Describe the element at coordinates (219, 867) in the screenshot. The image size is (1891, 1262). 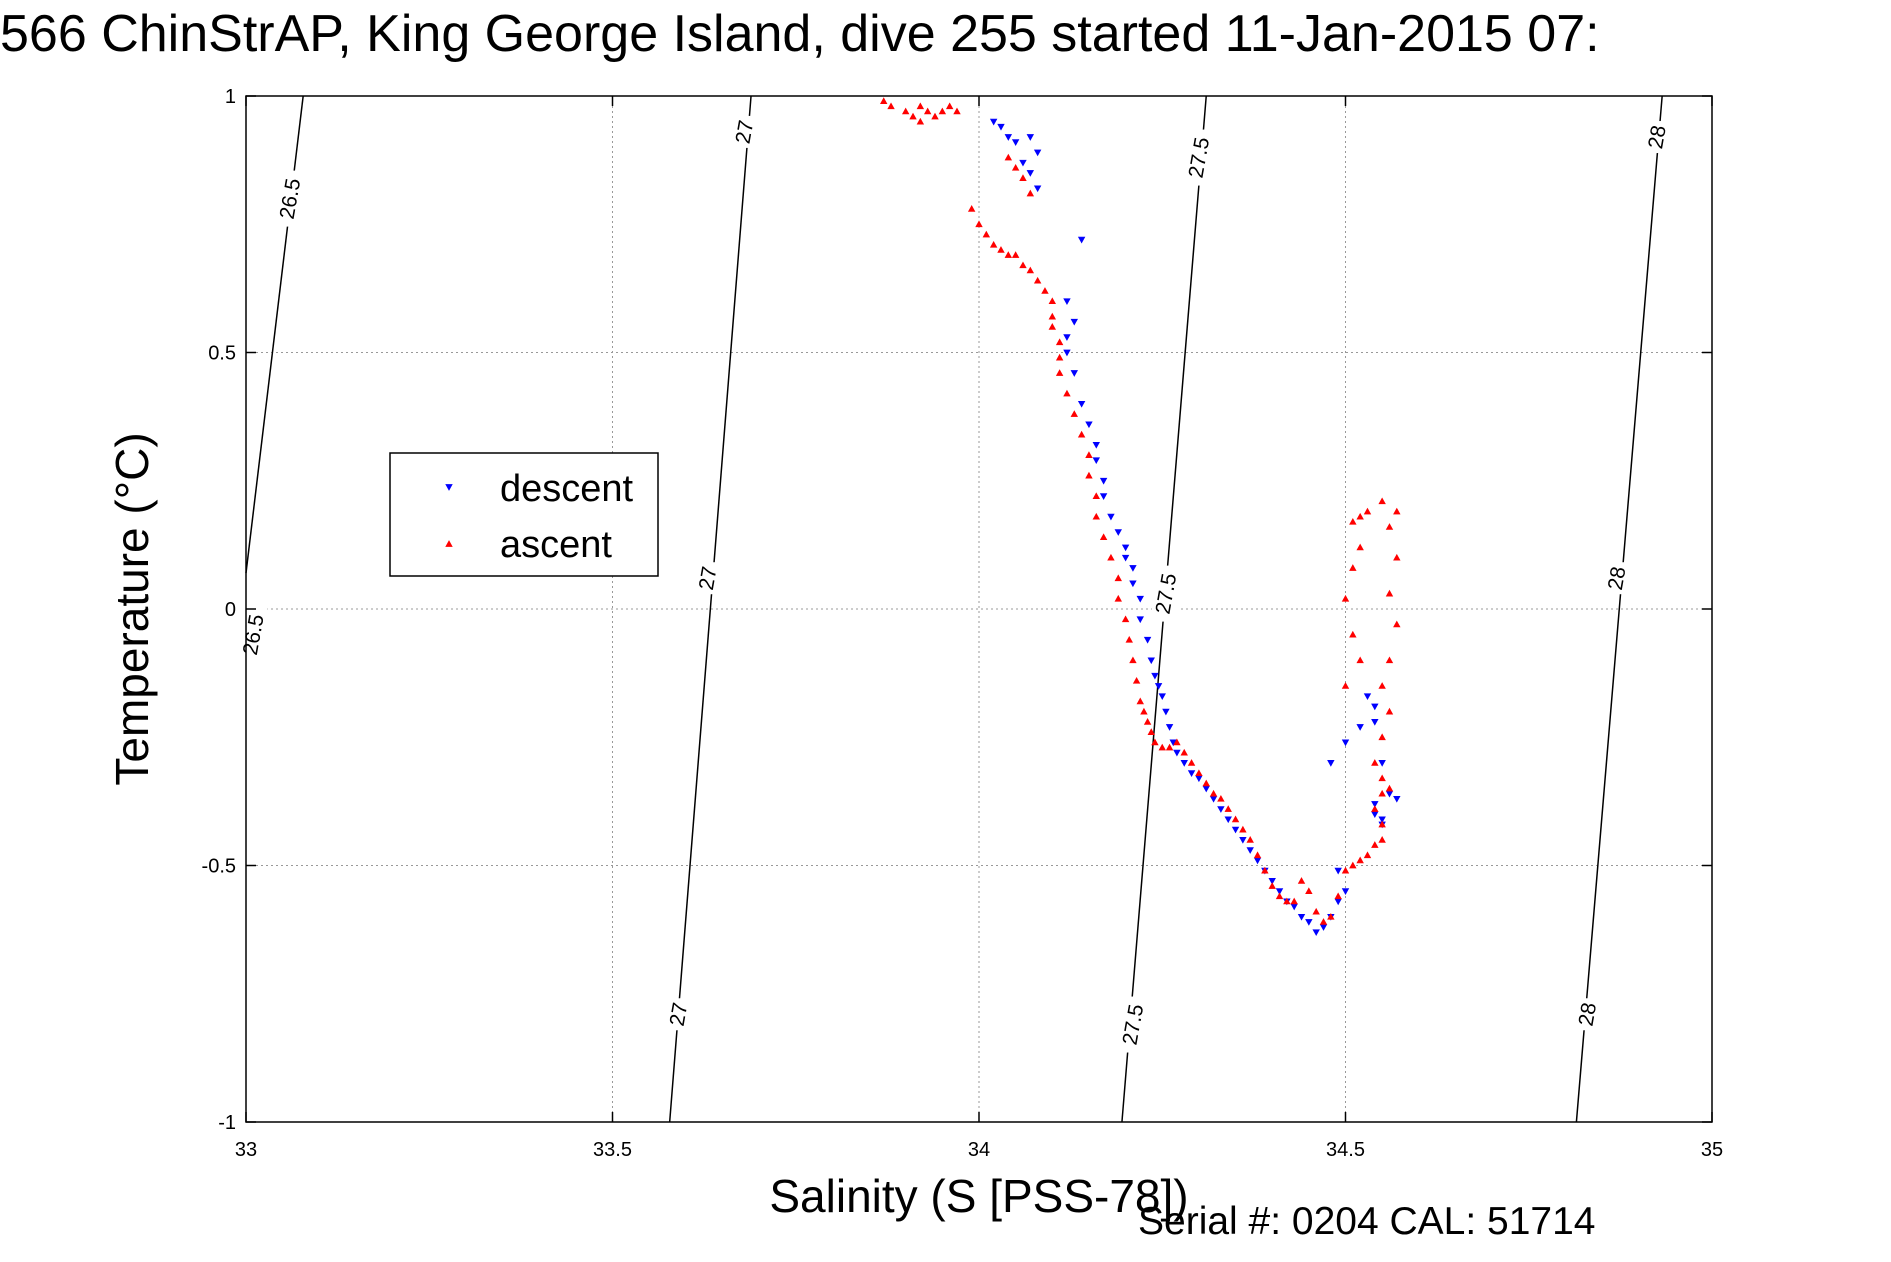
I see `y-tick-label: -0.5` at that location.